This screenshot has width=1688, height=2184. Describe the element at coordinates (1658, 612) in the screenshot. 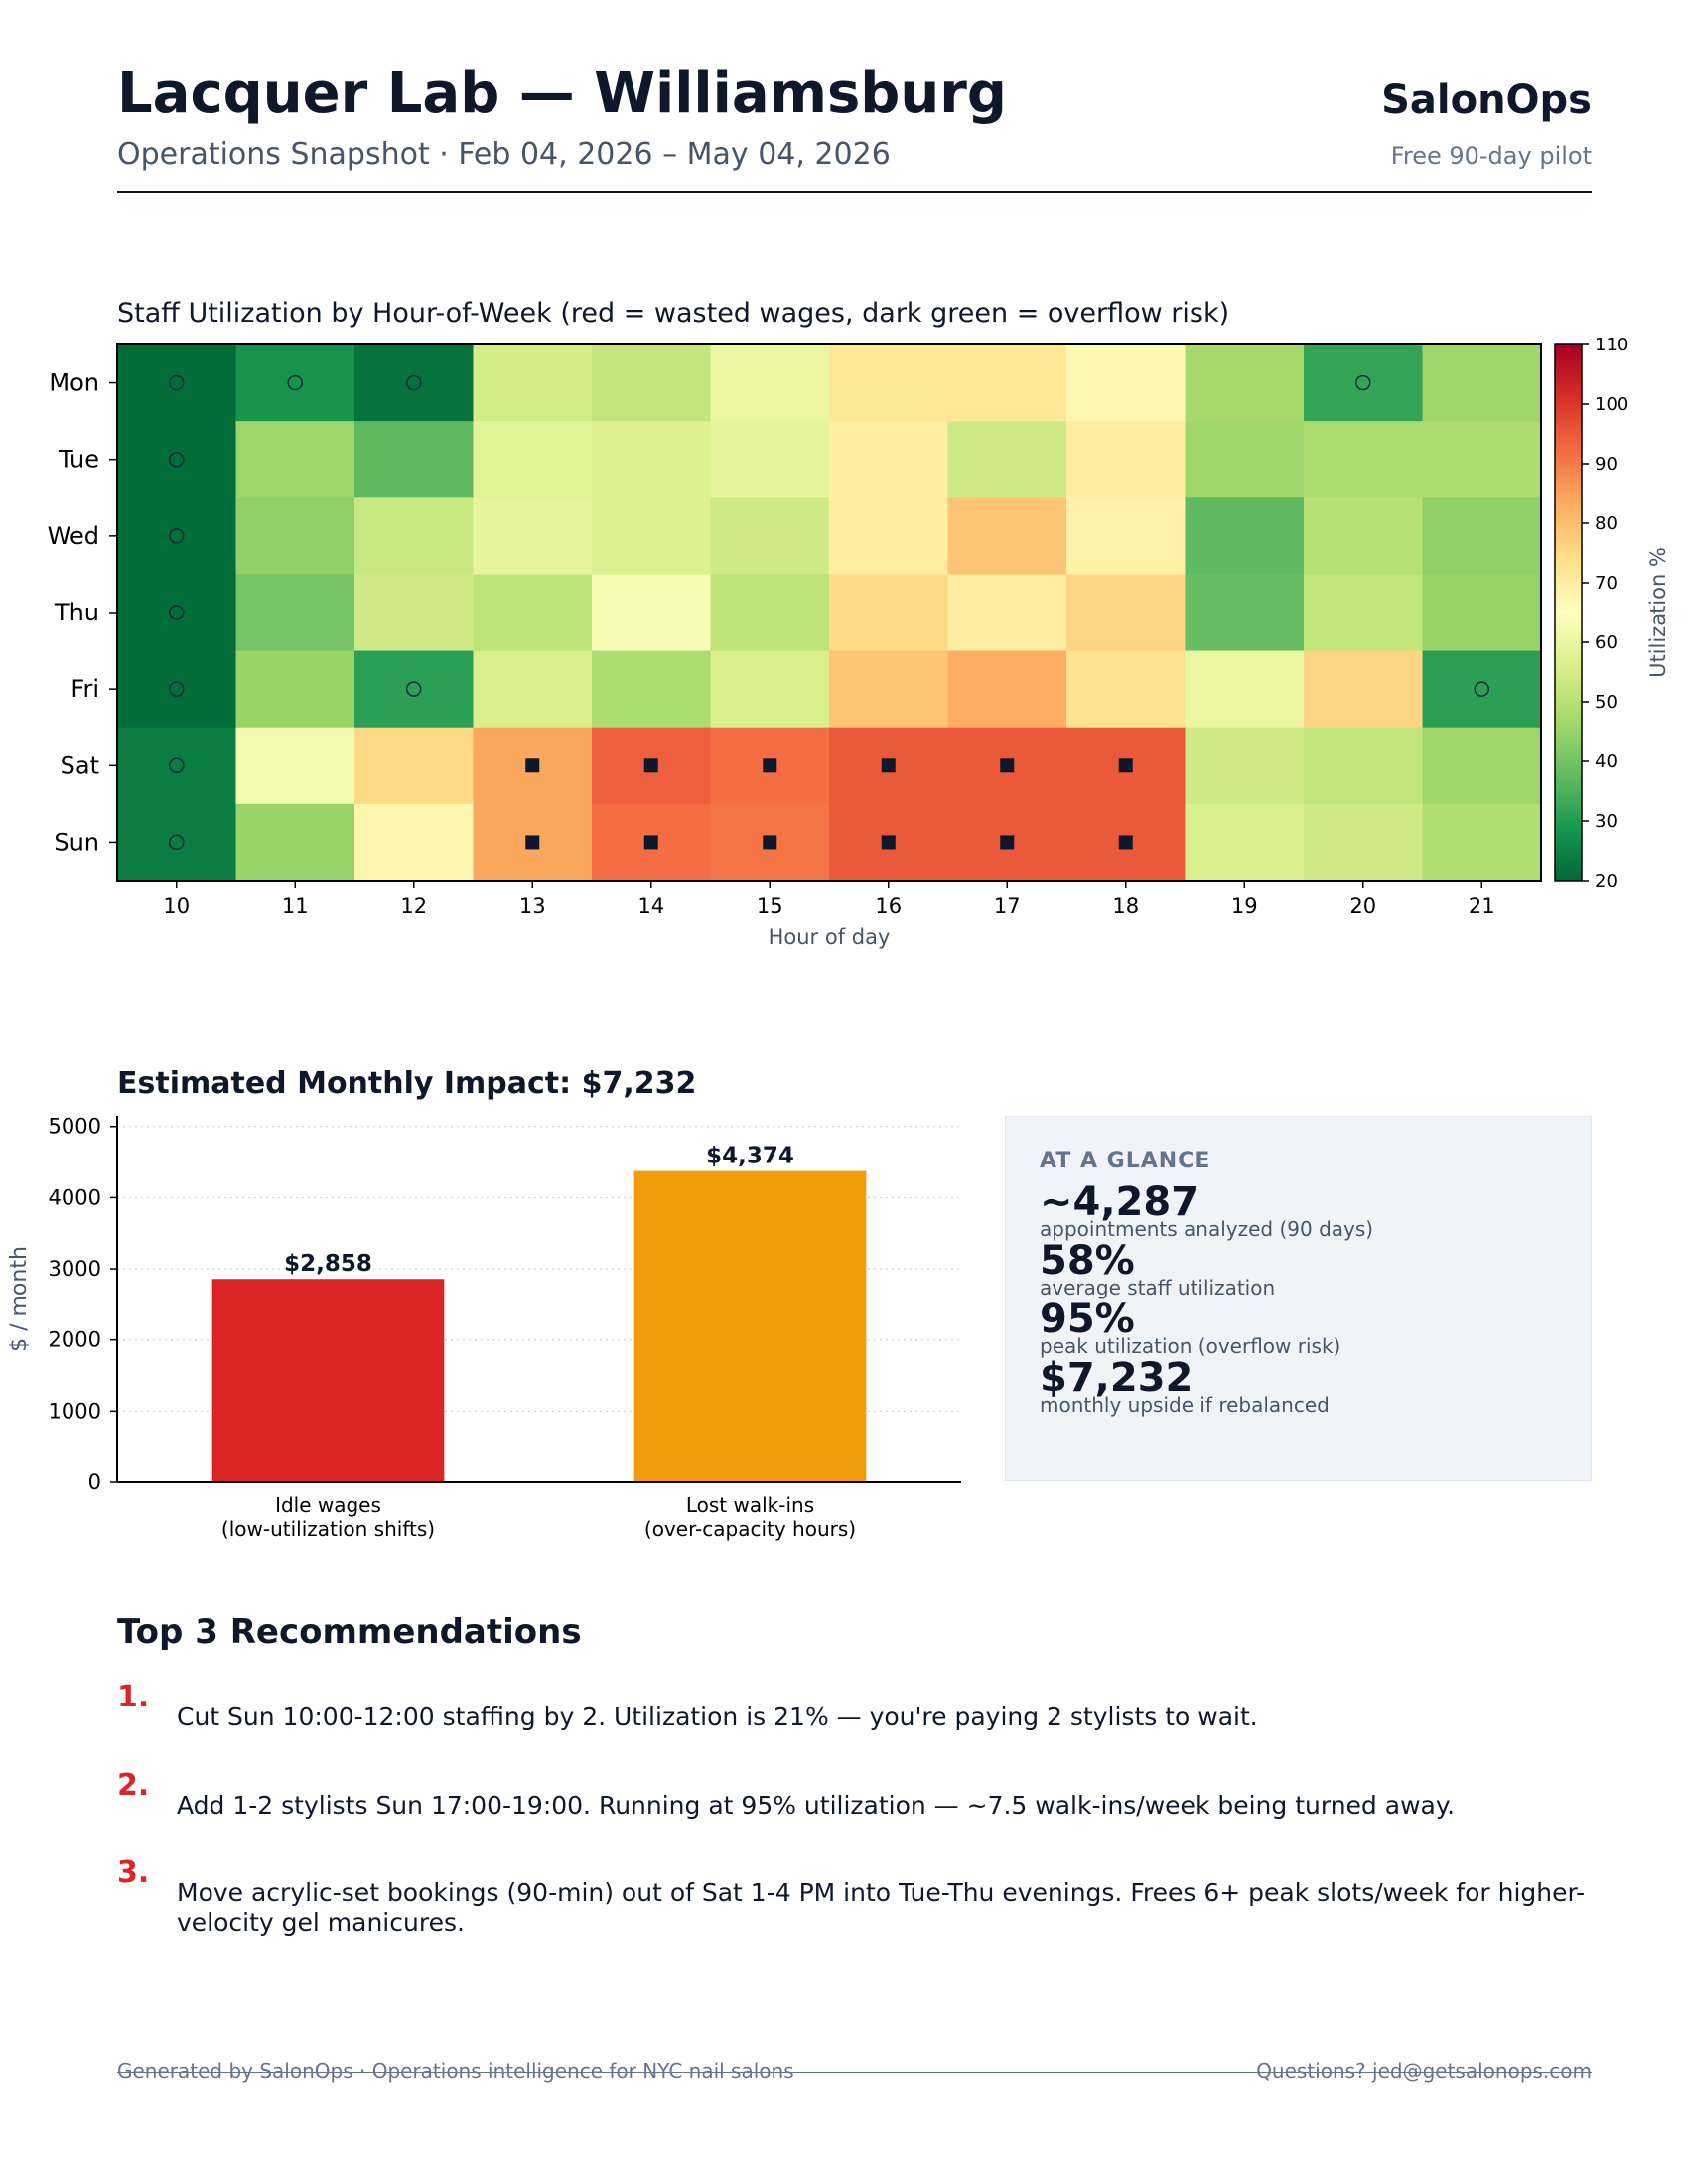

I see `colorbar-label: Utilization %` at that location.